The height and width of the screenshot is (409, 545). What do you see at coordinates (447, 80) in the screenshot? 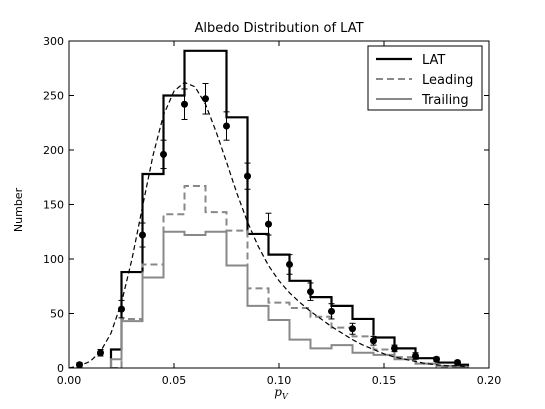
I see `legend-label-leading: Leading` at bounding box center [447, 80].